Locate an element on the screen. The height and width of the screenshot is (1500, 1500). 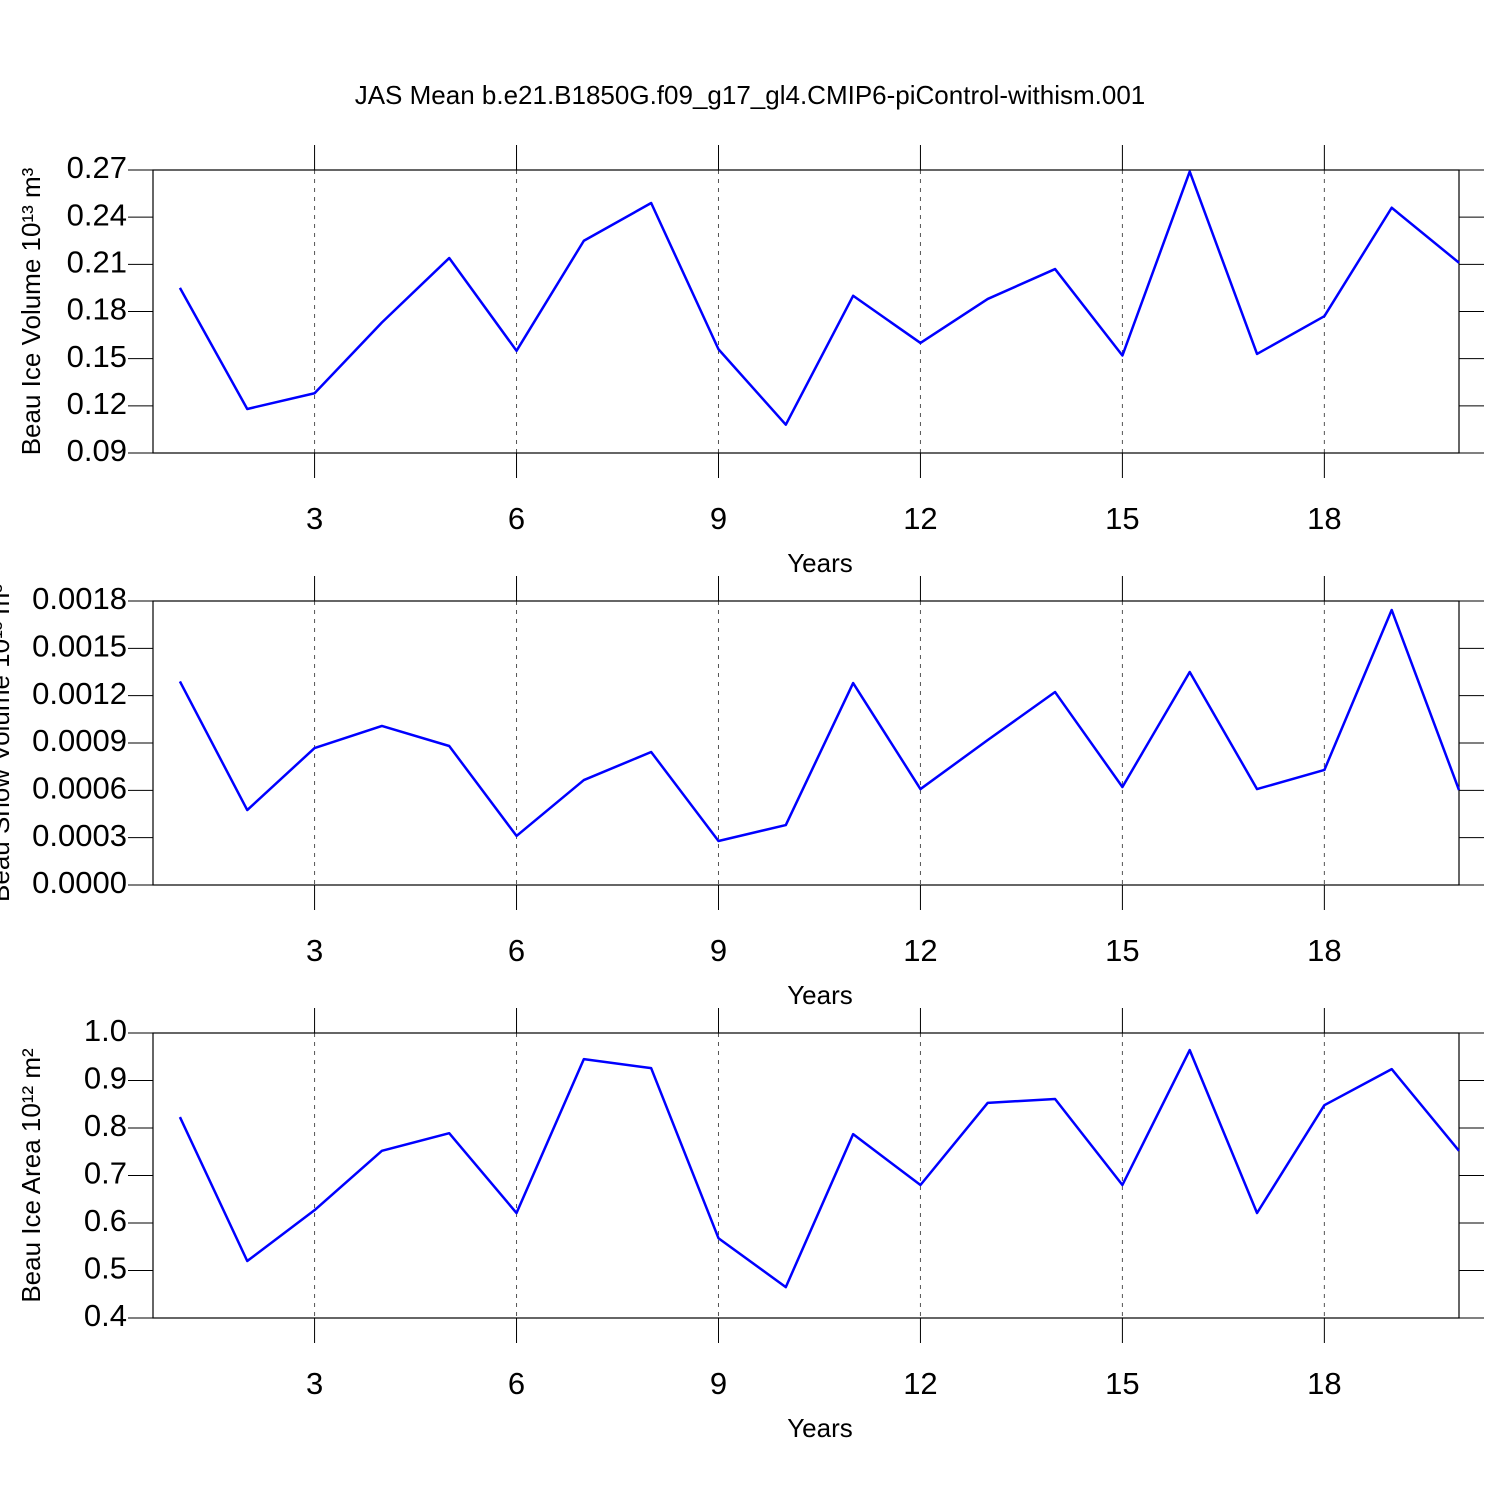
y-tick-label: 0.0015 is located at coordinates (79, 646).